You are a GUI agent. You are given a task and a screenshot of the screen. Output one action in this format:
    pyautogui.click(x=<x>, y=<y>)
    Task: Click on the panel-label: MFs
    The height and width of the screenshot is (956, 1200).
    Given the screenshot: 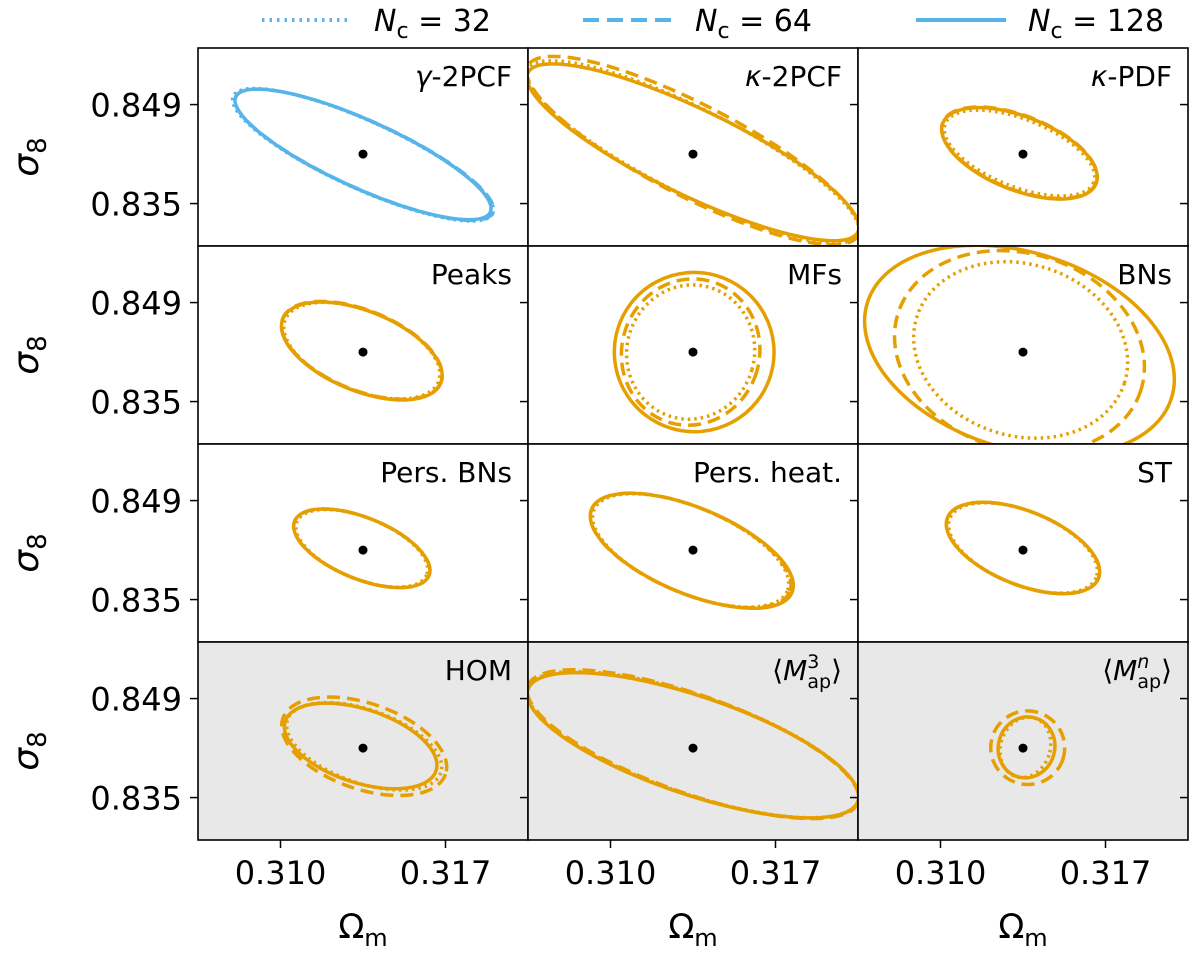 What is the action you would take?
    pyautogui.click(x=814, y=274)
    